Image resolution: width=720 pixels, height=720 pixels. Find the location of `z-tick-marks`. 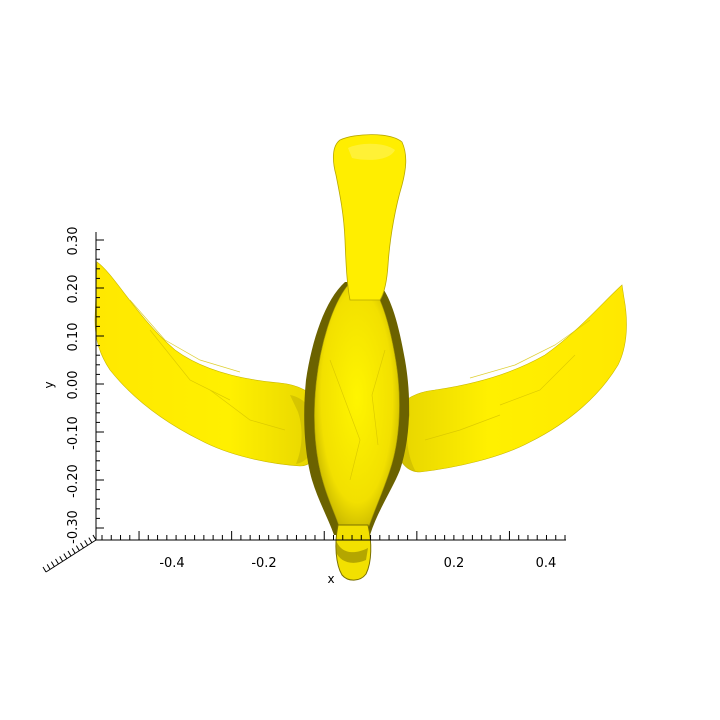

z-tick-marks is located at coordinates (69, 553).